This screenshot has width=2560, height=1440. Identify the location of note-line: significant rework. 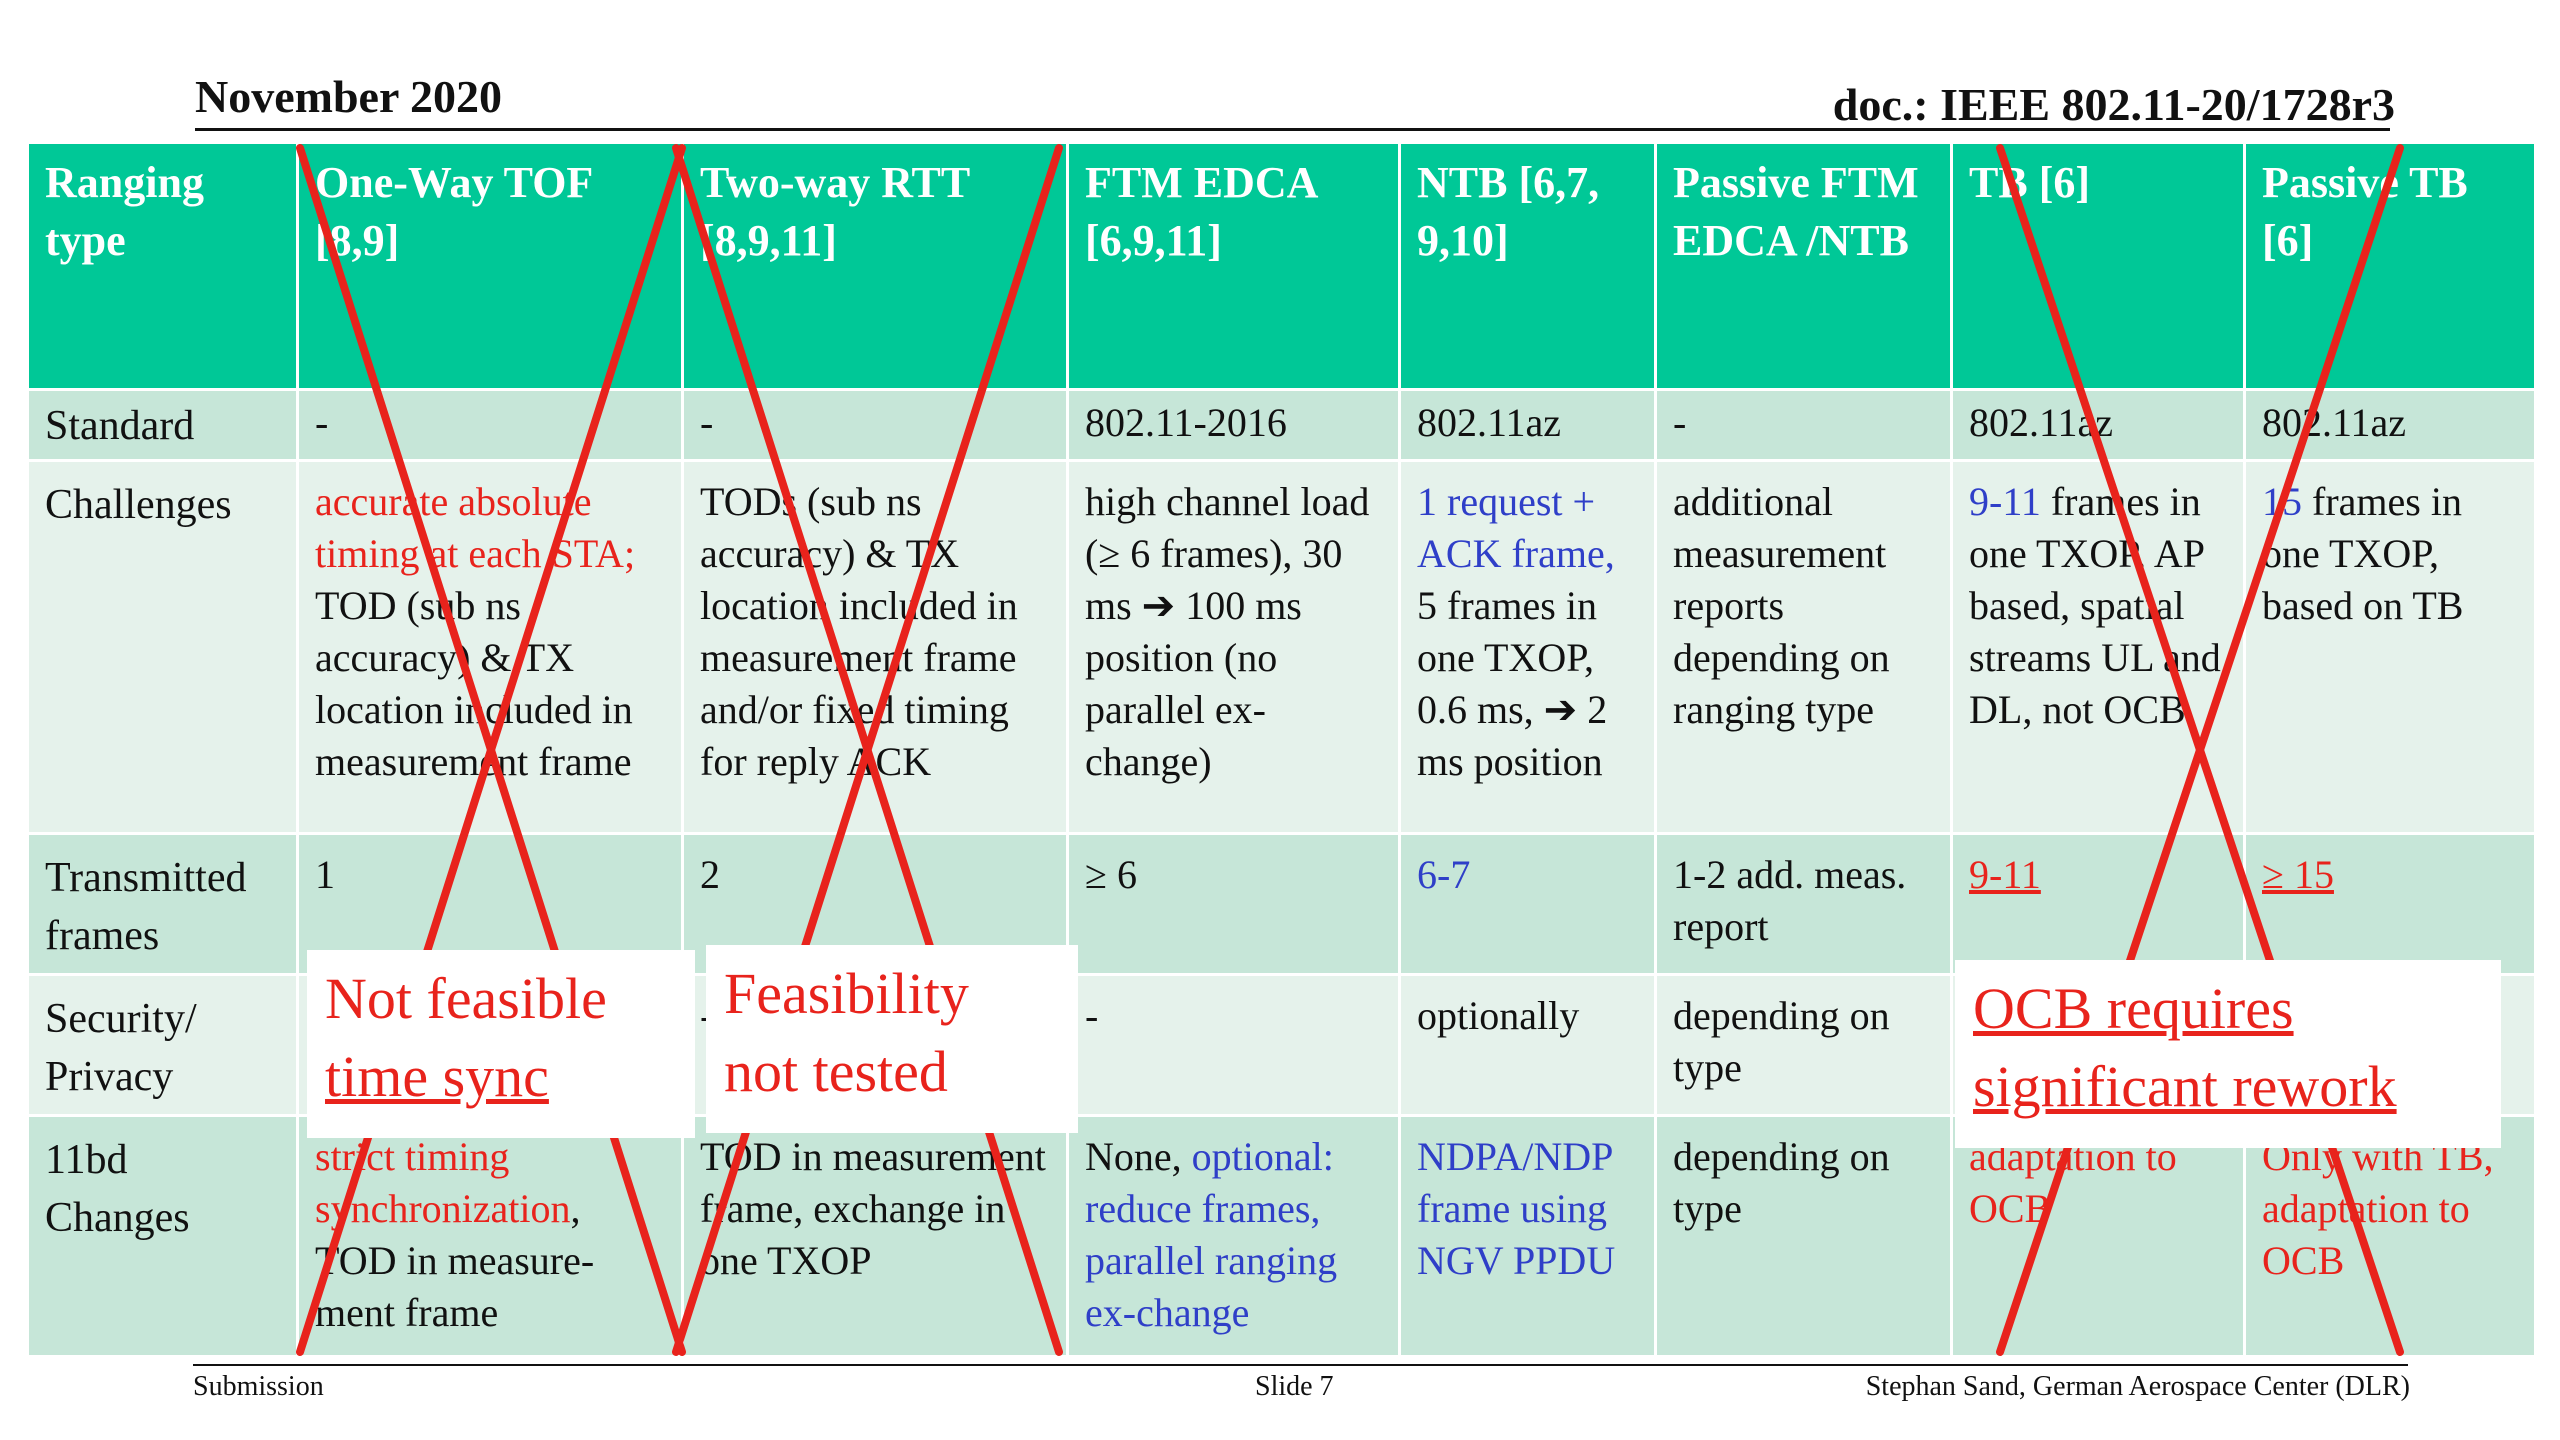
(2228, 1087).